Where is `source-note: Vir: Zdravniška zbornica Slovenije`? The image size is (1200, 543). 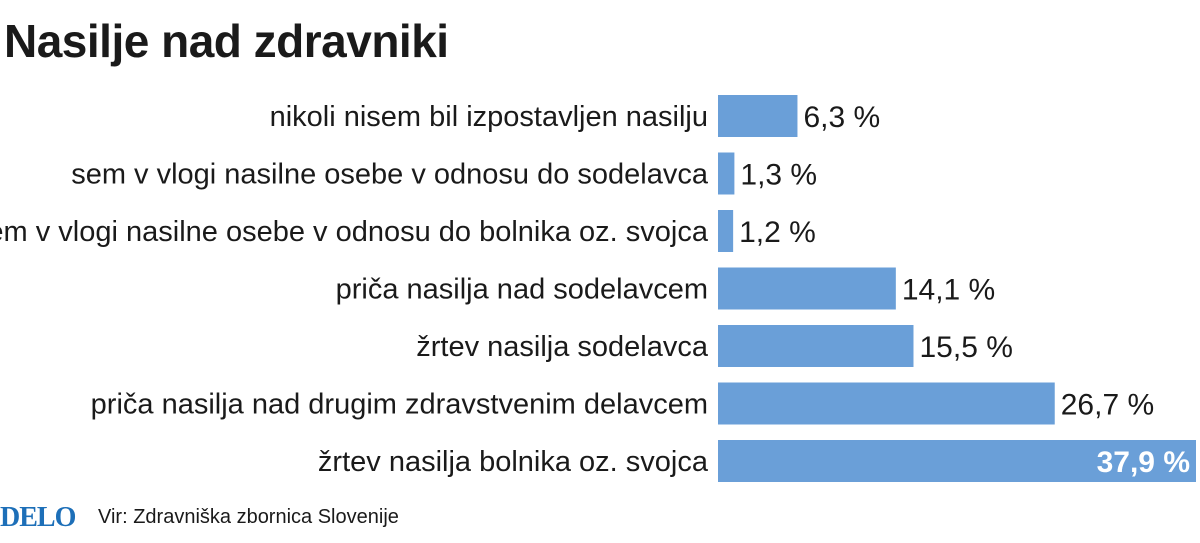
source-note: Vir: Zdravniška zbornica Slovenije is located at coordinates (248, 517).